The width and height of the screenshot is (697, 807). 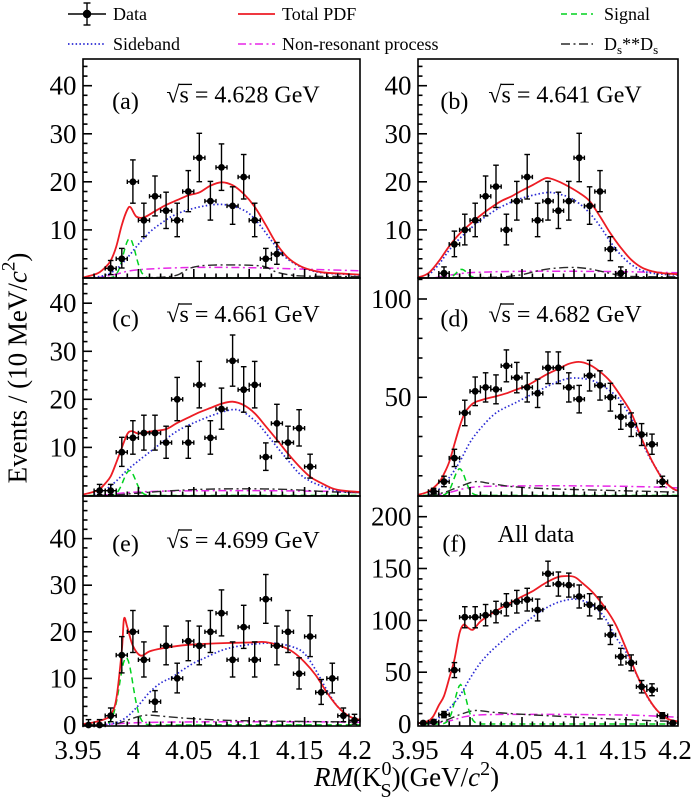 I want to click on svg-text: 150, so click(x=391, y=569).